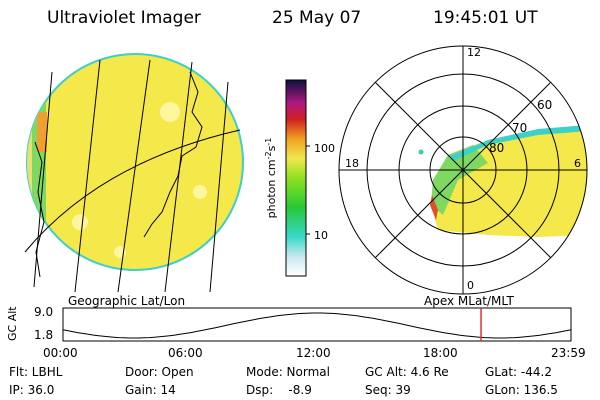 This screenshot has height=400, width=600. Describe the element at coordinates (132, 191) in the screenshot. I see `latitude-line` at that location.